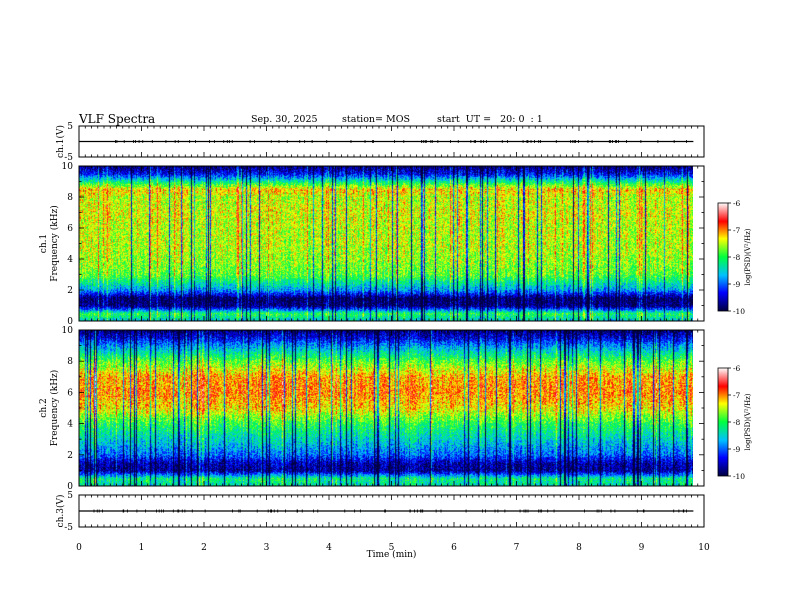 The image size is (792, 612). Describe the element at coordinates (44, 407) in the screenshot. I see `y-axis-label: ch.2` at that location.